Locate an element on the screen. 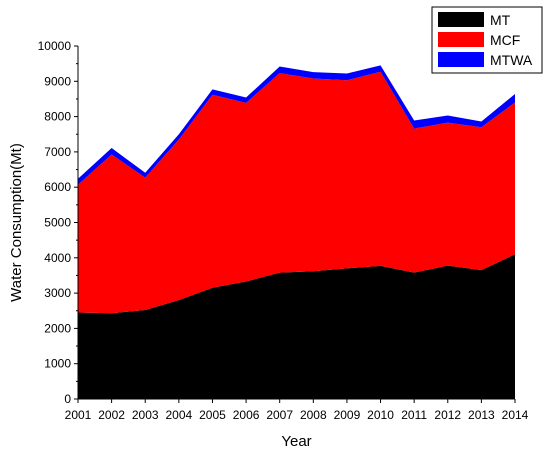 This screenshot has height=456, width=550. y-tick-label: 9000 is located at coordinates (57, 81).